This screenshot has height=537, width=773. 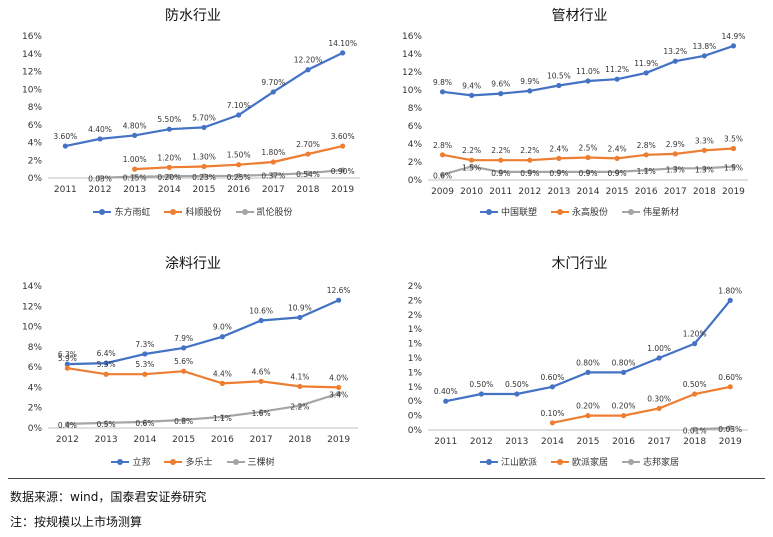 I want to click on data-label: 1.6%, so click(x=261, y=413).